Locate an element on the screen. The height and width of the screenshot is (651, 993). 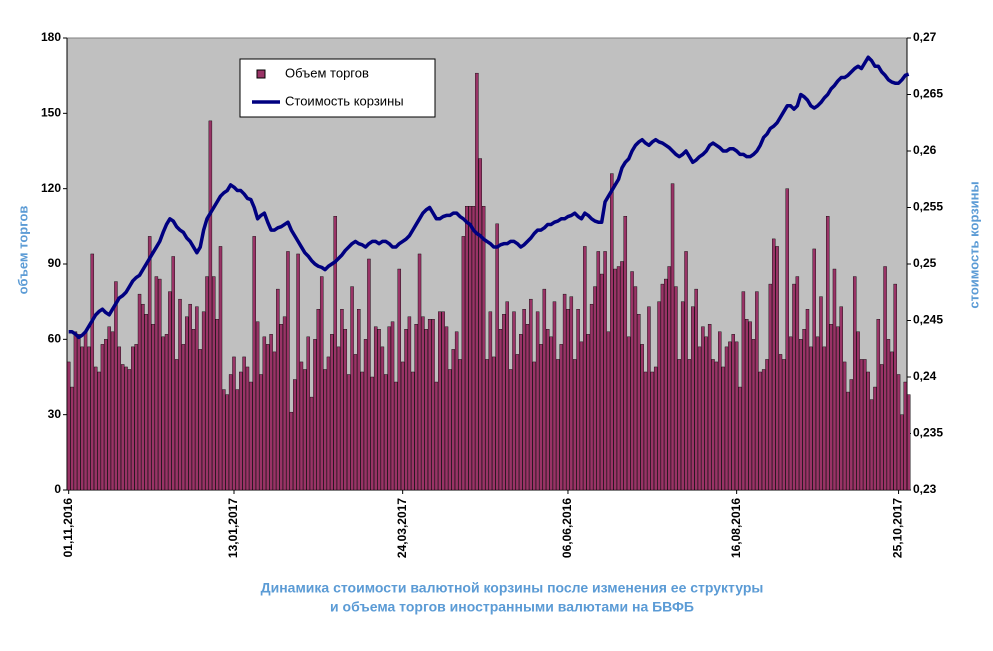
x-tick-label: 16,08,2016 is located at coordinates (736, 528).